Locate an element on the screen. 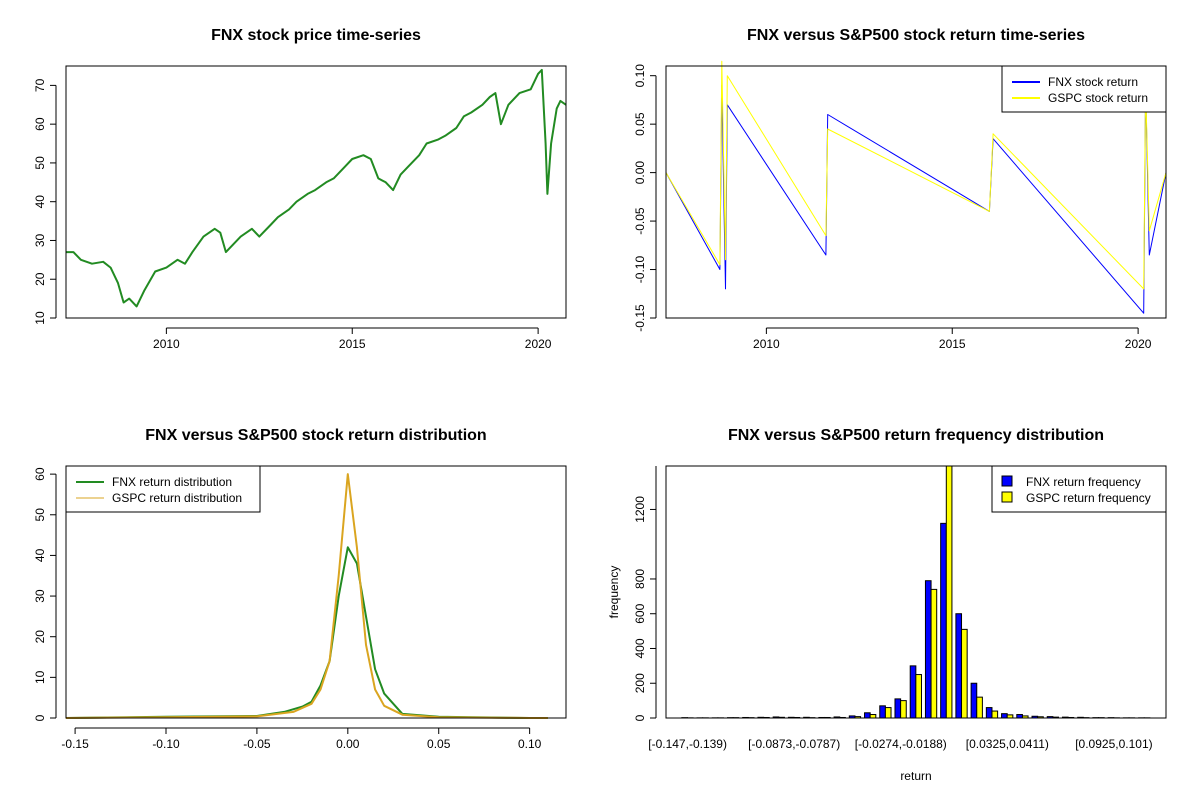 Image resolution: width=1200 pixels, height=805 pixels. y-tick-label: -0.10 is located at coordinates (640, 270).